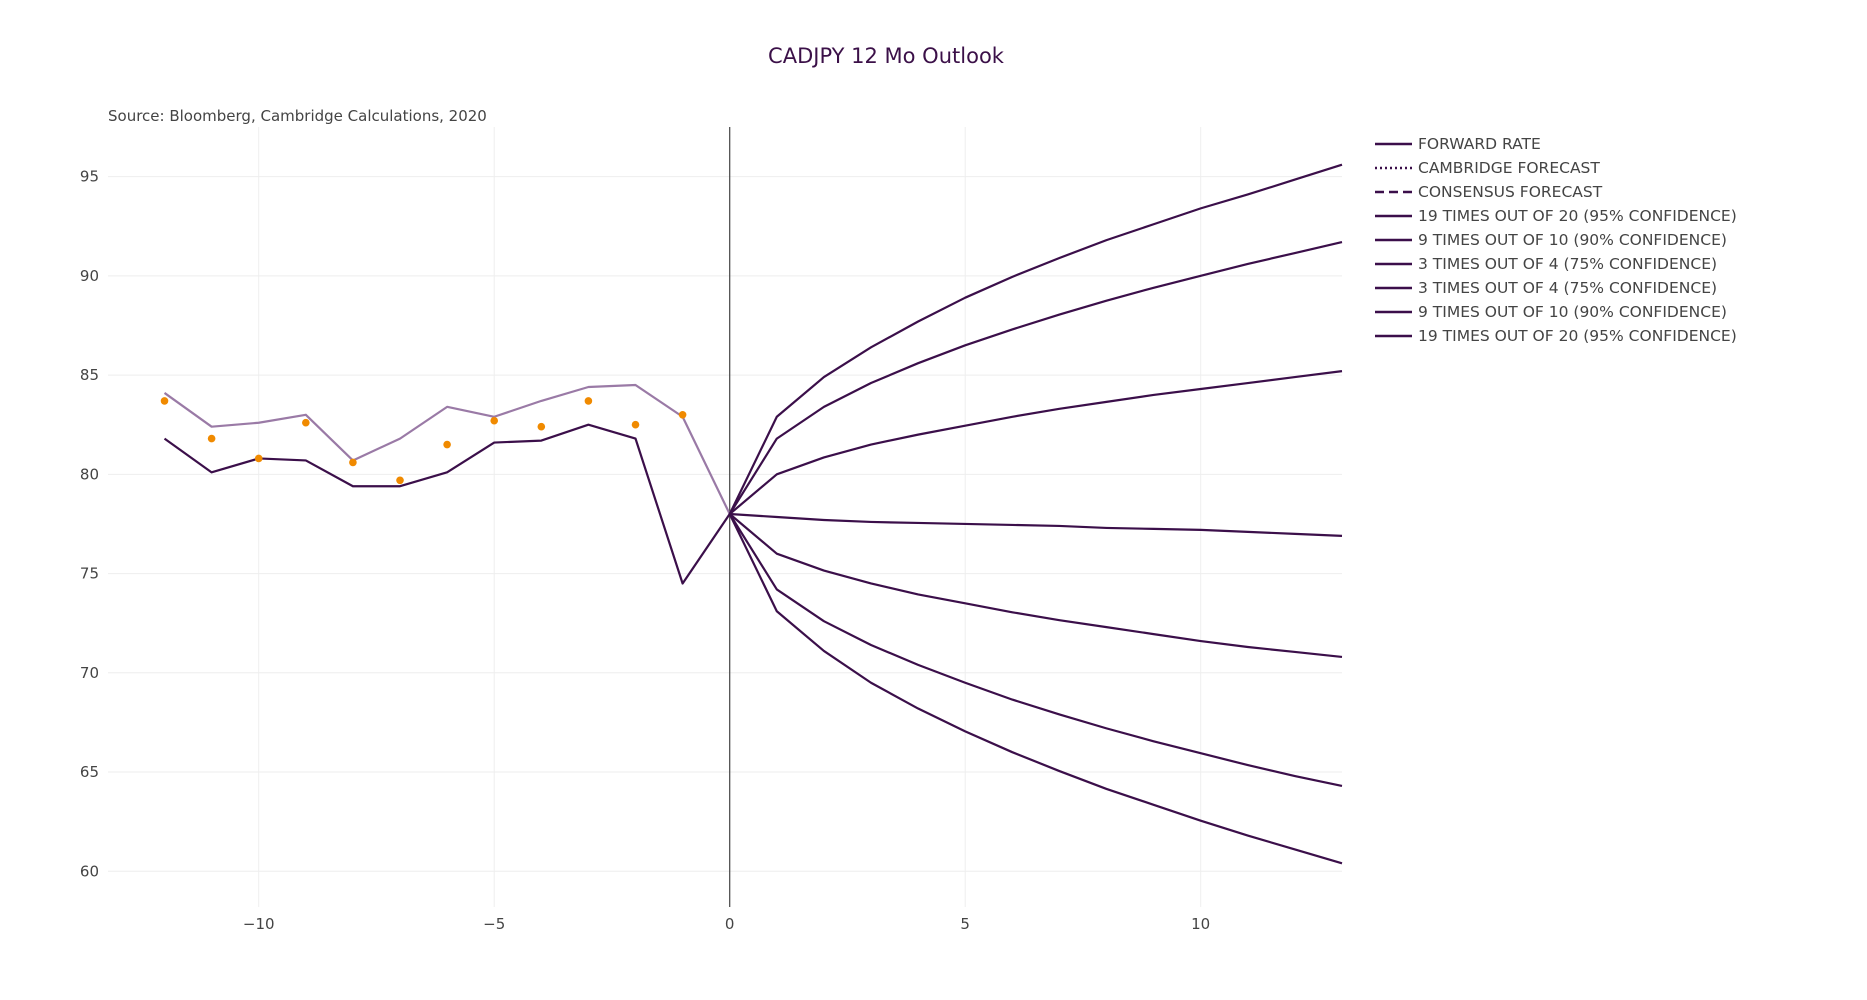 This screenshot has width=1867, height=1000. I want to click on legend-item-label: CAMBRIDGE FORECAST, so click(1509, 168).